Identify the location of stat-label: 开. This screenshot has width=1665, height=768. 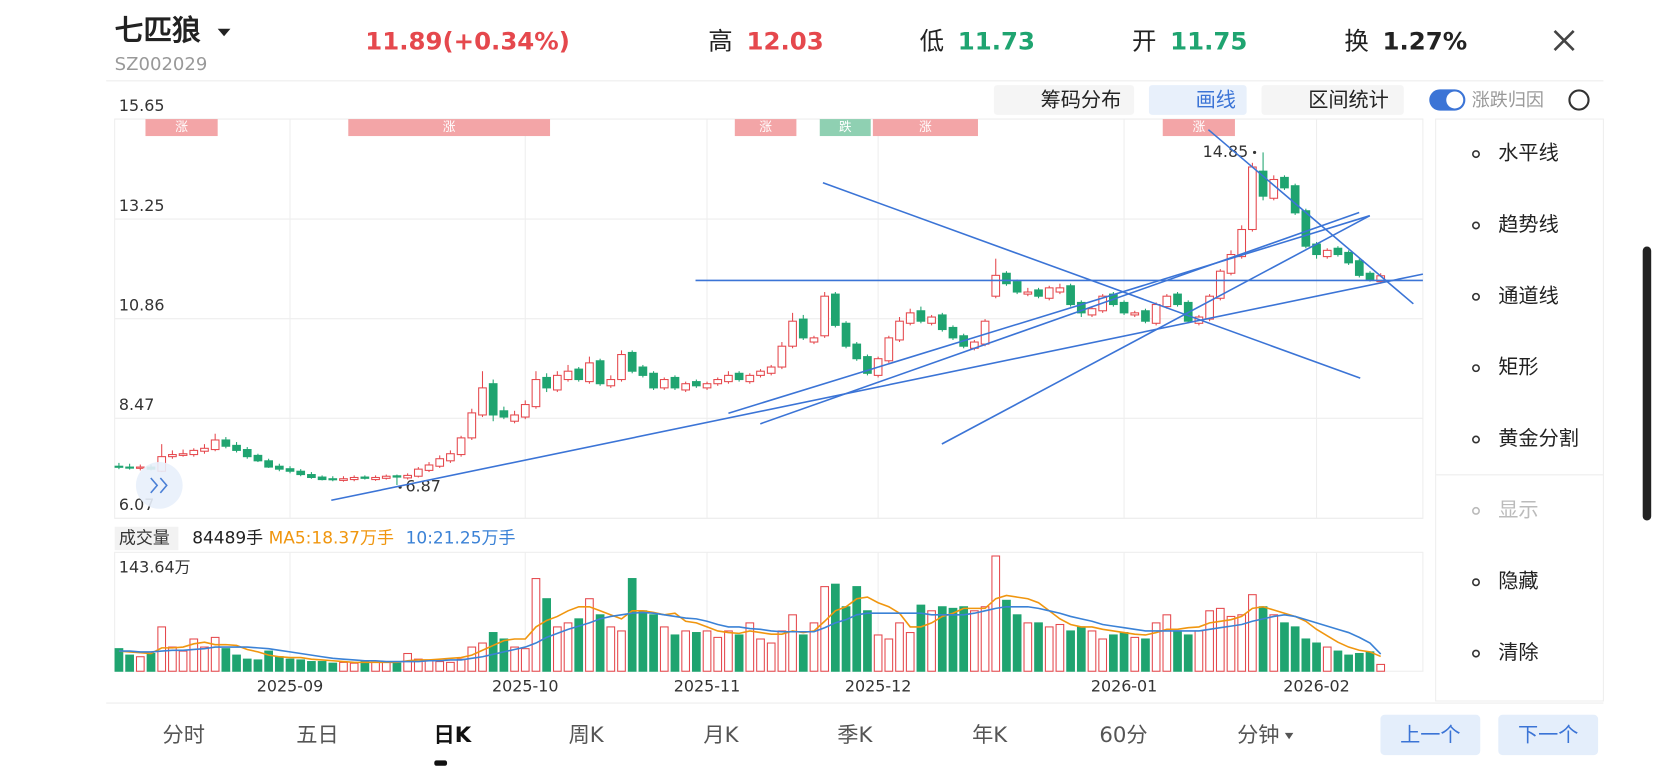
(1144, 41).